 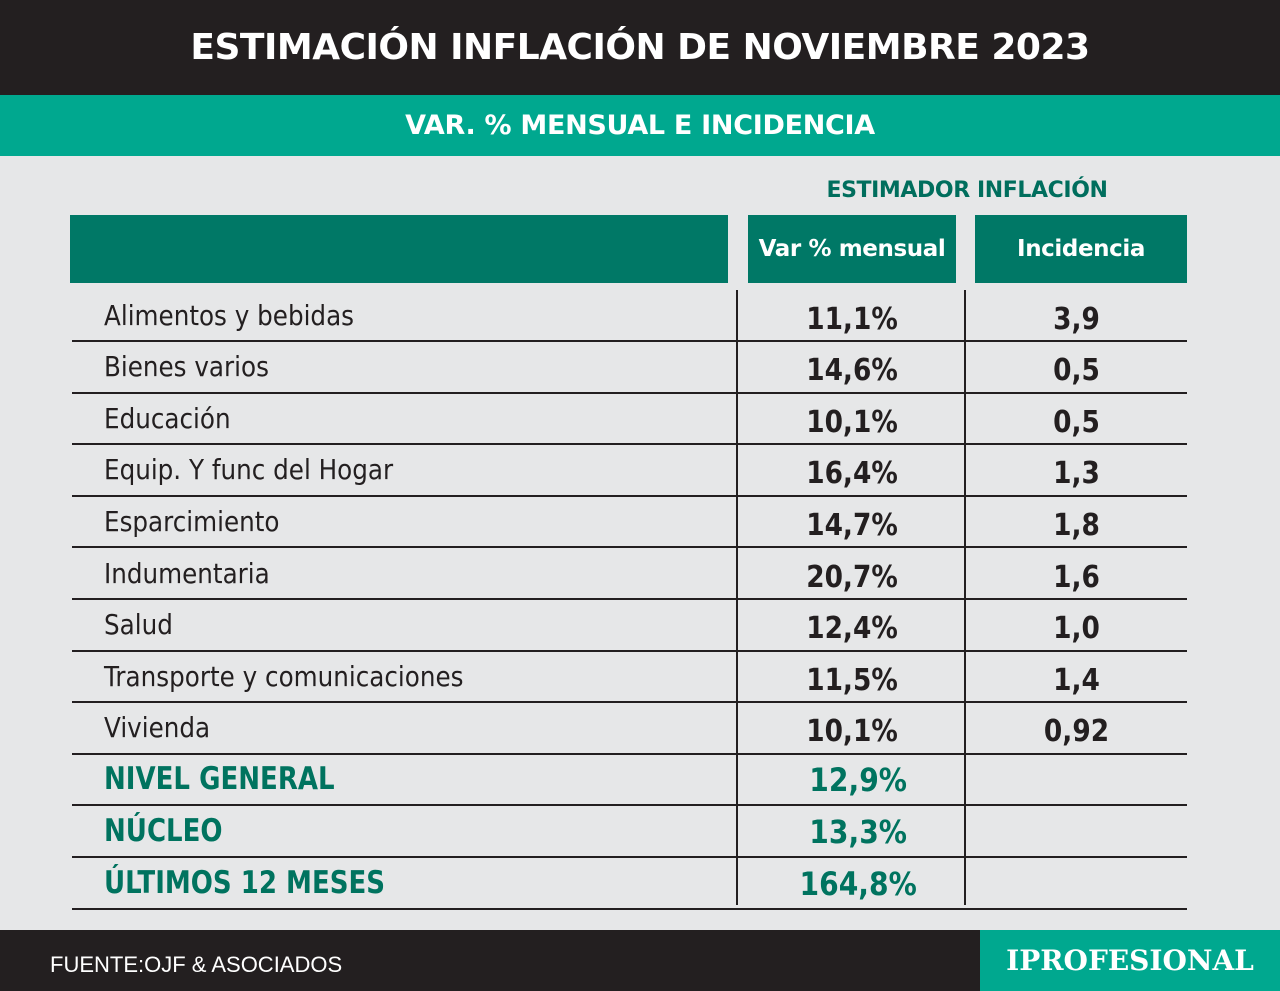 What do you see at coordinates (629, 832) in the screenshot?
I see `summary-row: NÚCLEO 13,3%` at bounding box center [629, 832].